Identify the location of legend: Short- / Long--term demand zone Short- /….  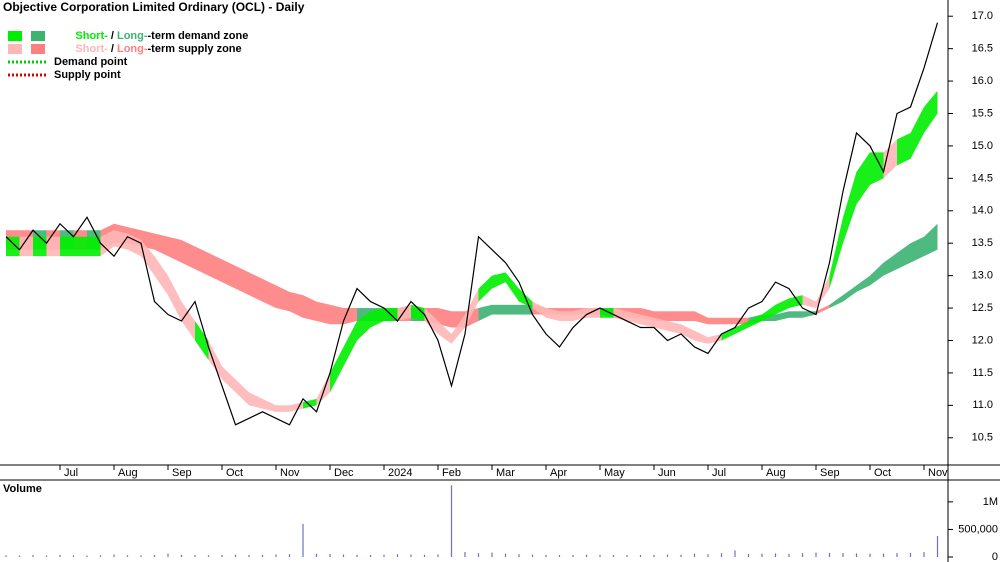
(132, 55).